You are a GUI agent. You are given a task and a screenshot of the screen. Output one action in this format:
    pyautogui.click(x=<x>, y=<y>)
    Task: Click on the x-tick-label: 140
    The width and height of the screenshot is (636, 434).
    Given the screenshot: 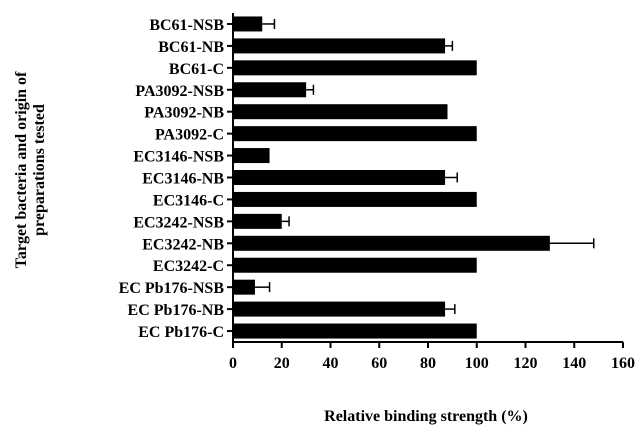 What is the action you would take?
    pyautogui.click(x=574, y=363)
    